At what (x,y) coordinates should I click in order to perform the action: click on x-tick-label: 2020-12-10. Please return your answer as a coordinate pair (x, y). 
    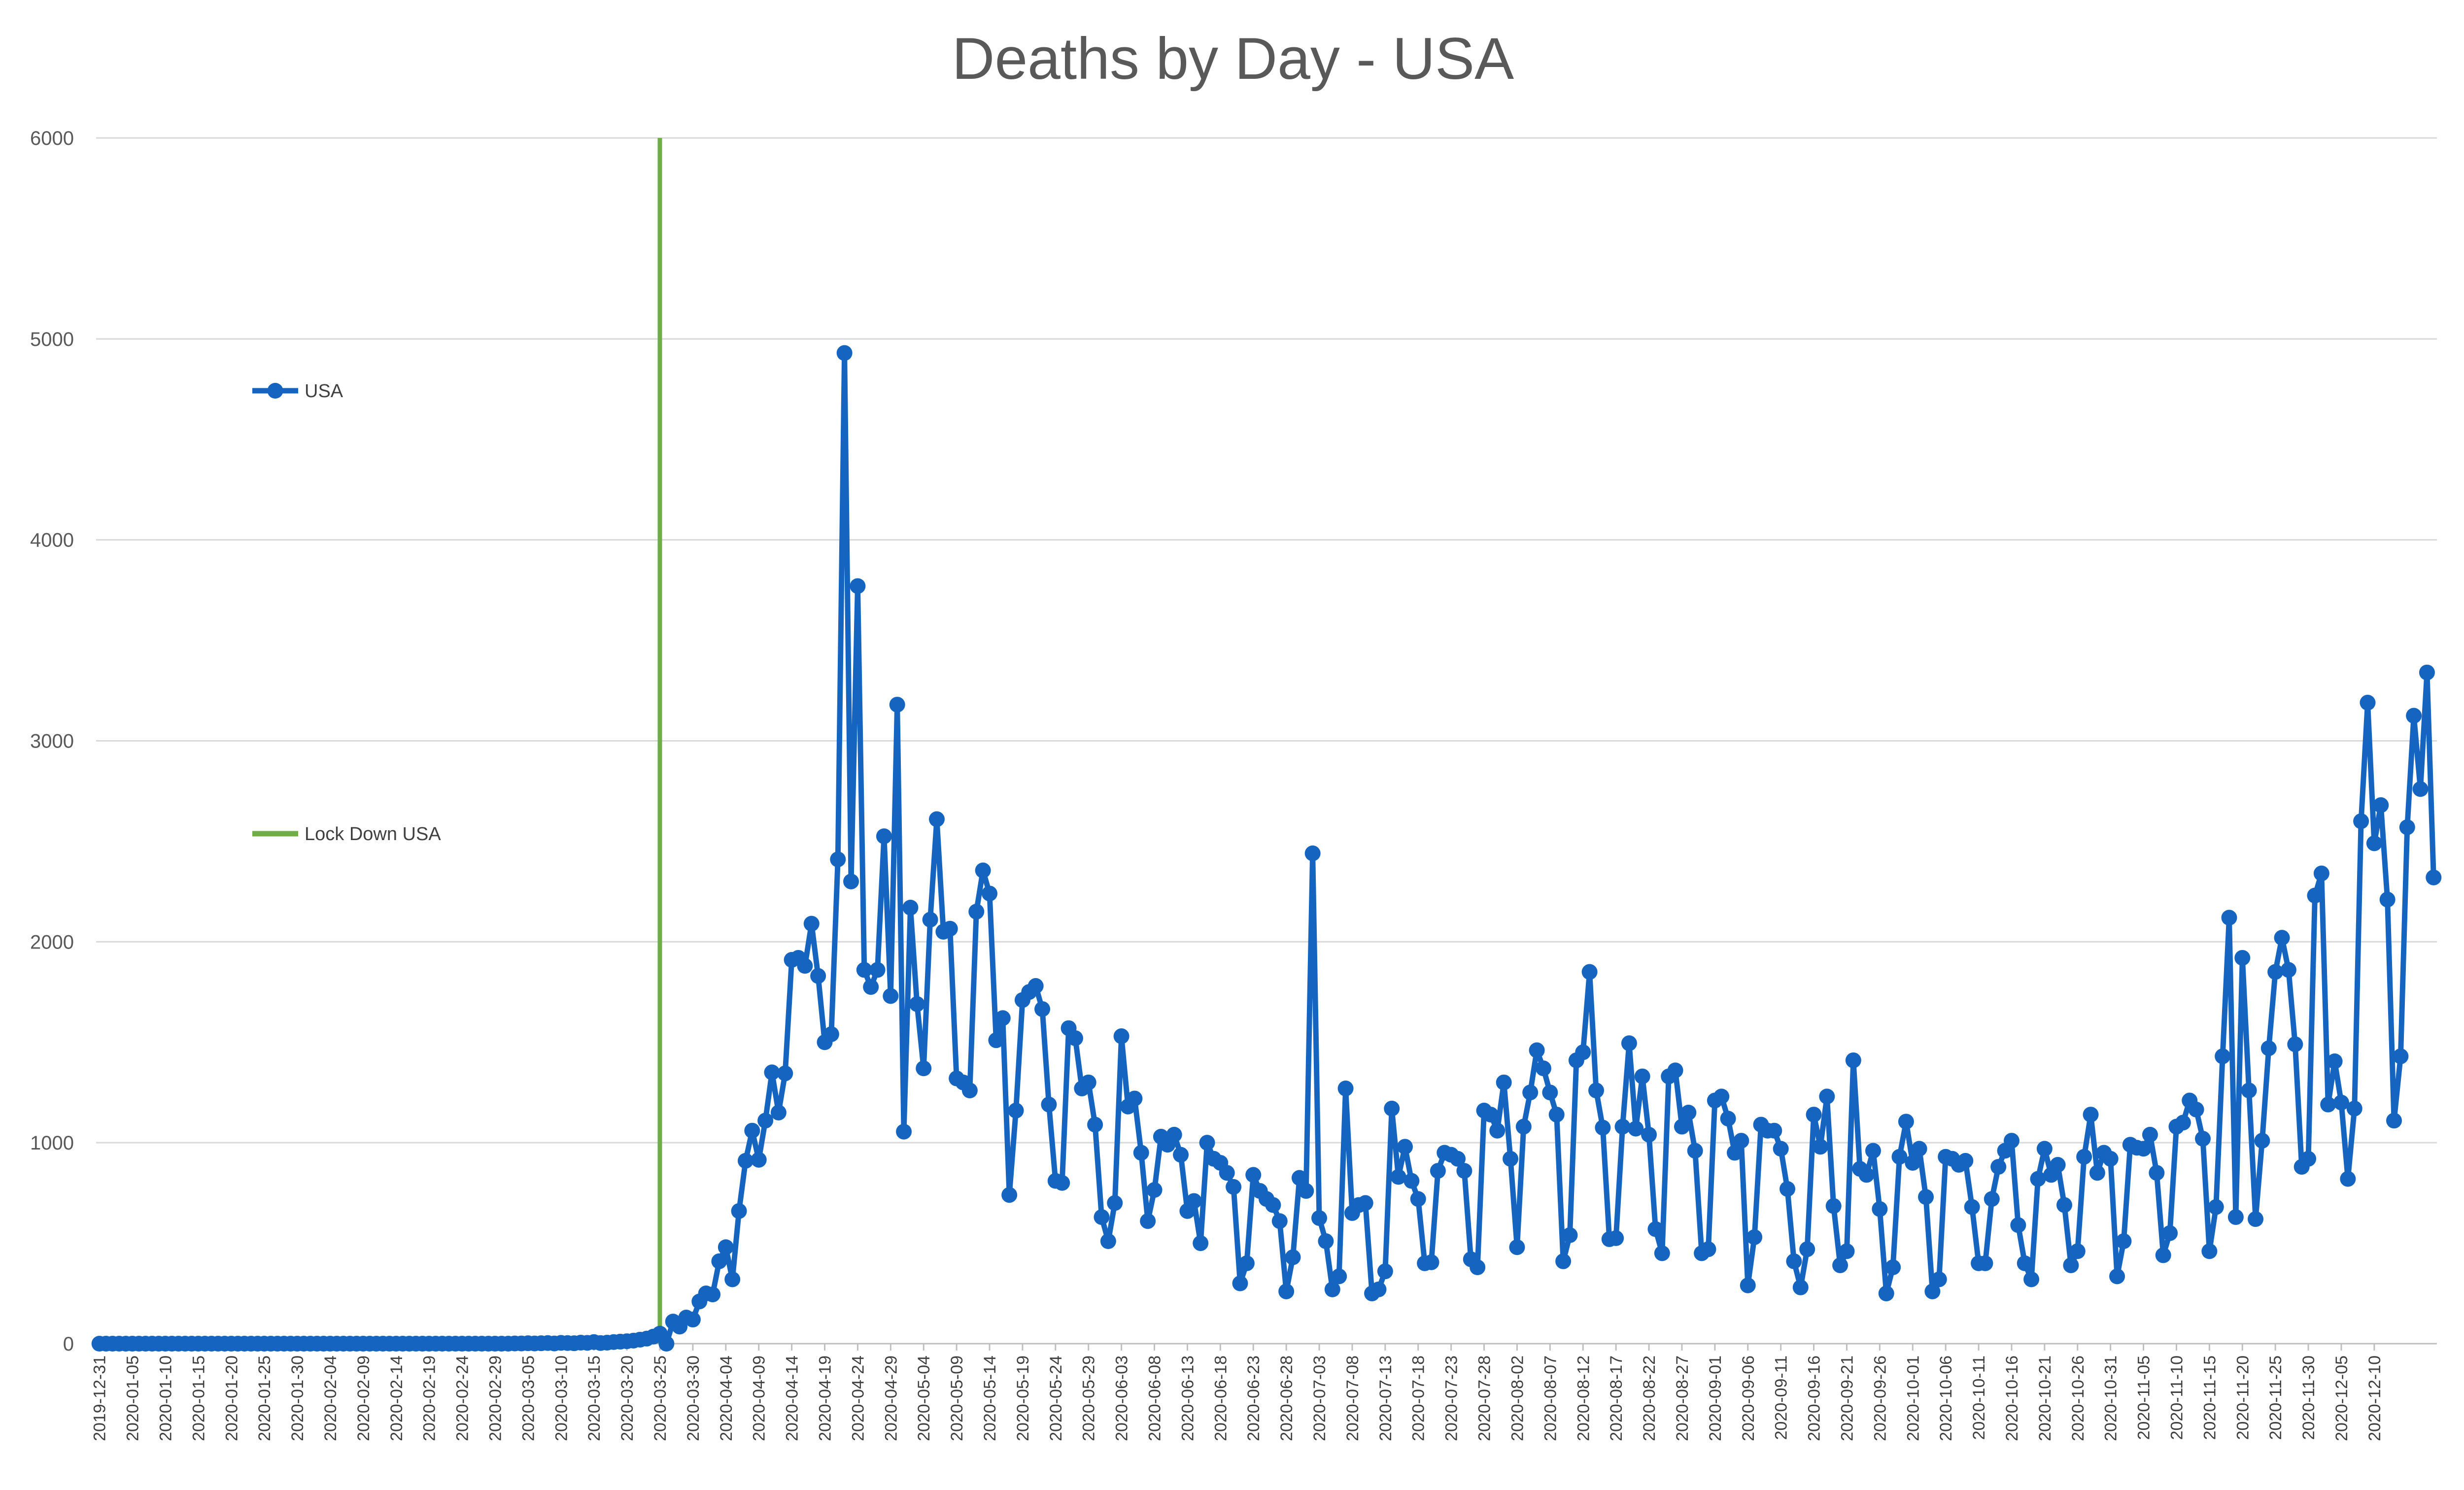
    Looking at the image, I should click on (2374, 1398).